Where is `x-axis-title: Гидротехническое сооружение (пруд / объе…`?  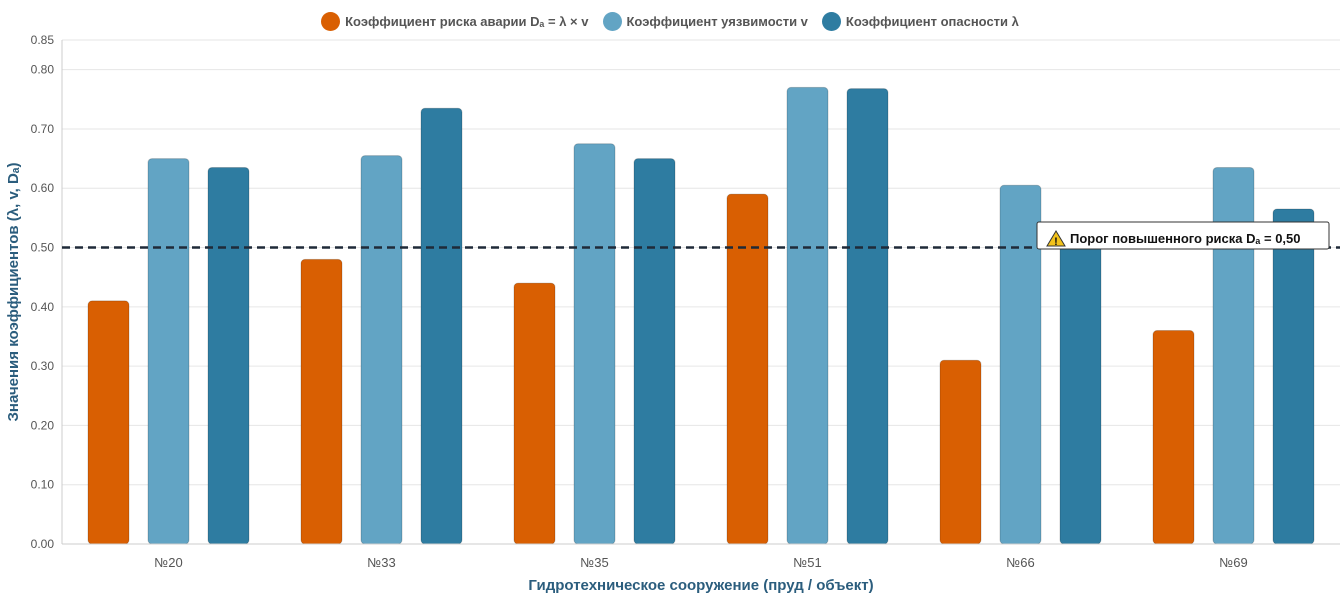
x-axis-title: Гидротехническое сооружение (пруд / объе… is located at coordinates (700, 585).